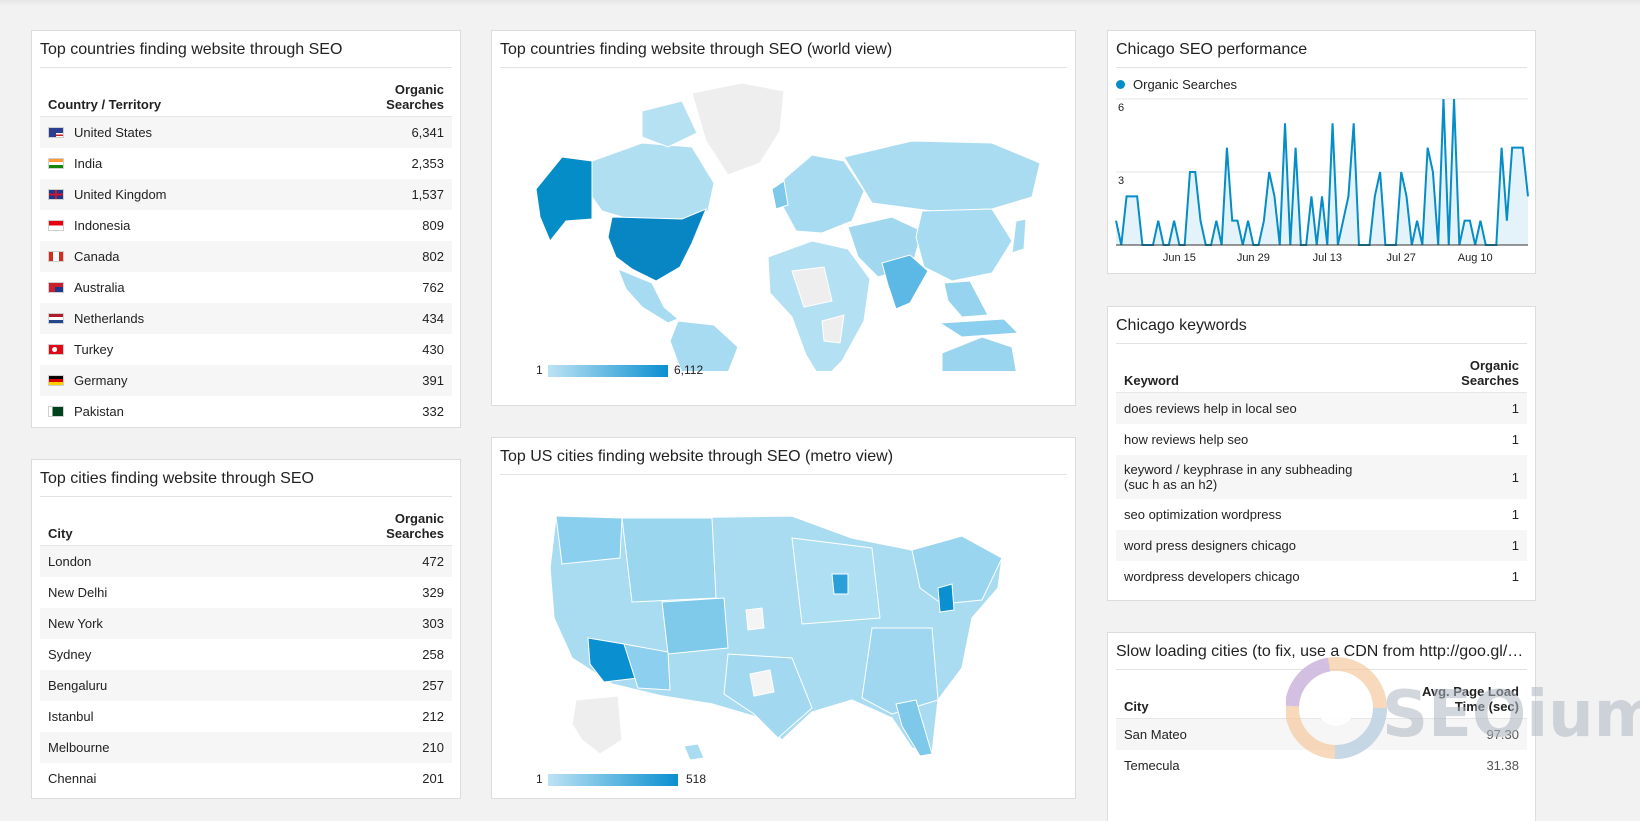 The height and width of the screenshot is (821, 1640). Describe the element at coordinates (1176, 84) in the screenshot. I see `chart-legend: Organic Searches` at that location.